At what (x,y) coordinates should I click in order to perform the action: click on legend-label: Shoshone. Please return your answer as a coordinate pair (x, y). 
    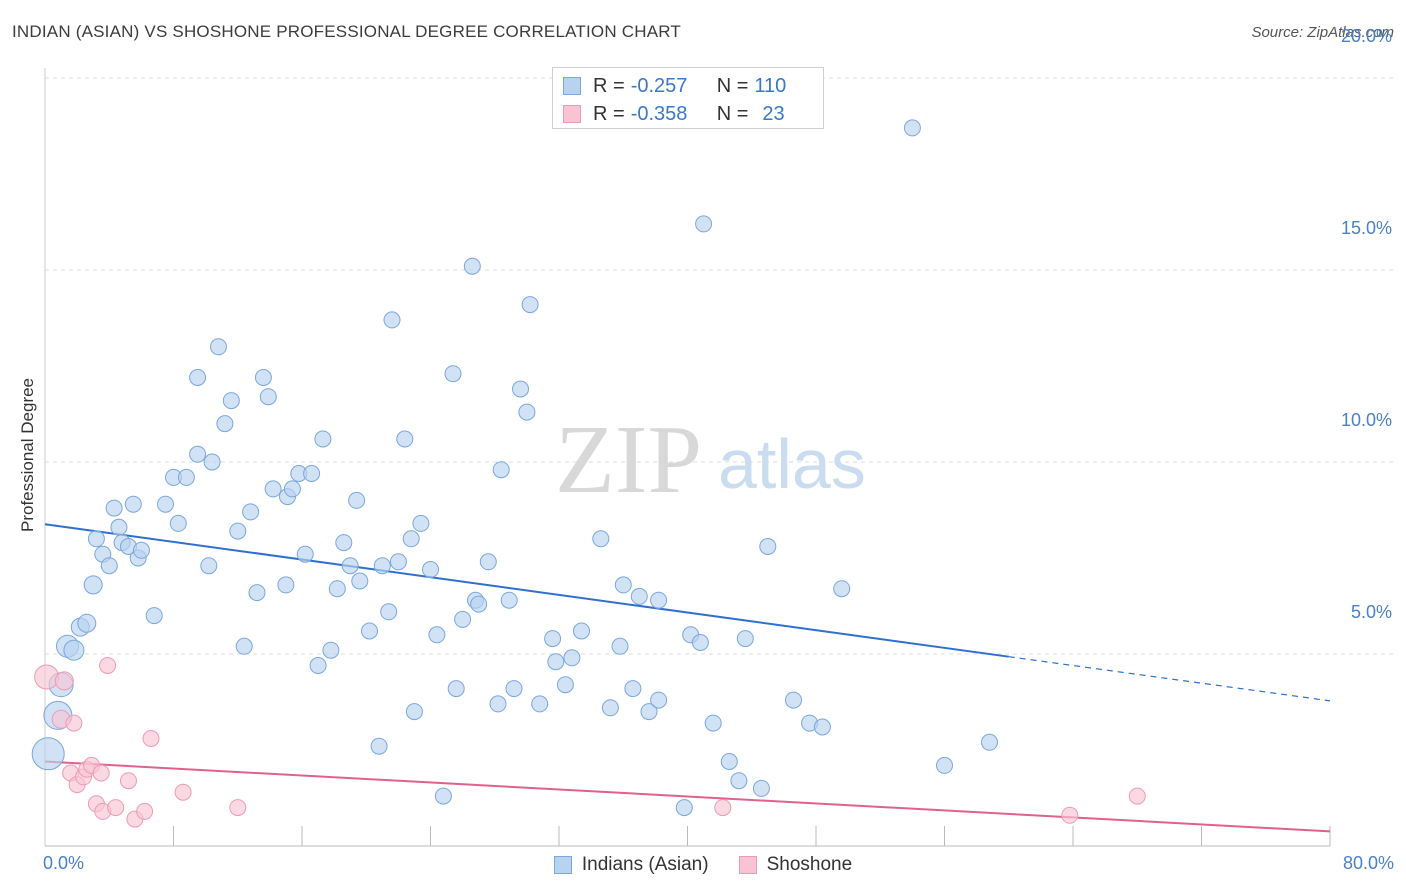
    Looking at the image, I should click on (809, 864).